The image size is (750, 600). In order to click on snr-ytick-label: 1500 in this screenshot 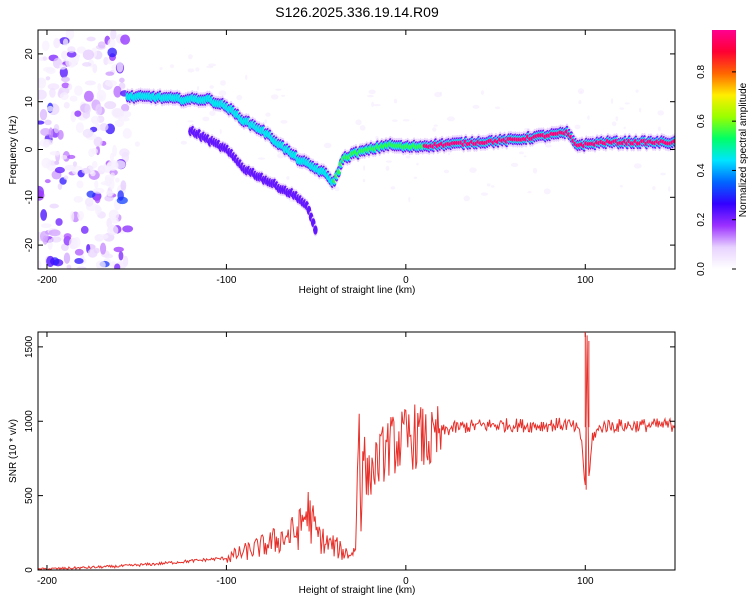, I will do `click(29, 346)`.